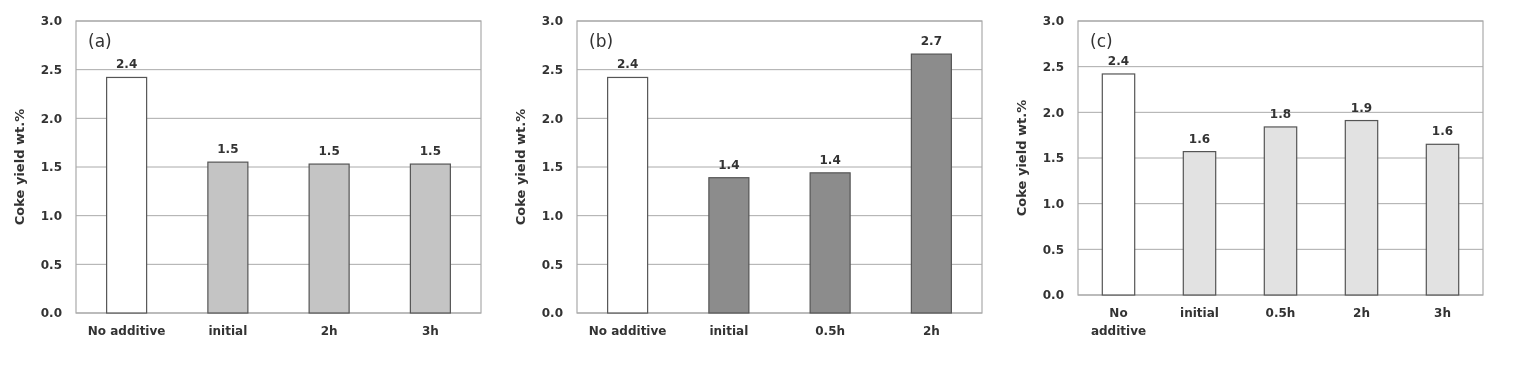 The width and height of the screenshot is (1527, 365). I want to click on data-label: 2.7, so click(931, 41).